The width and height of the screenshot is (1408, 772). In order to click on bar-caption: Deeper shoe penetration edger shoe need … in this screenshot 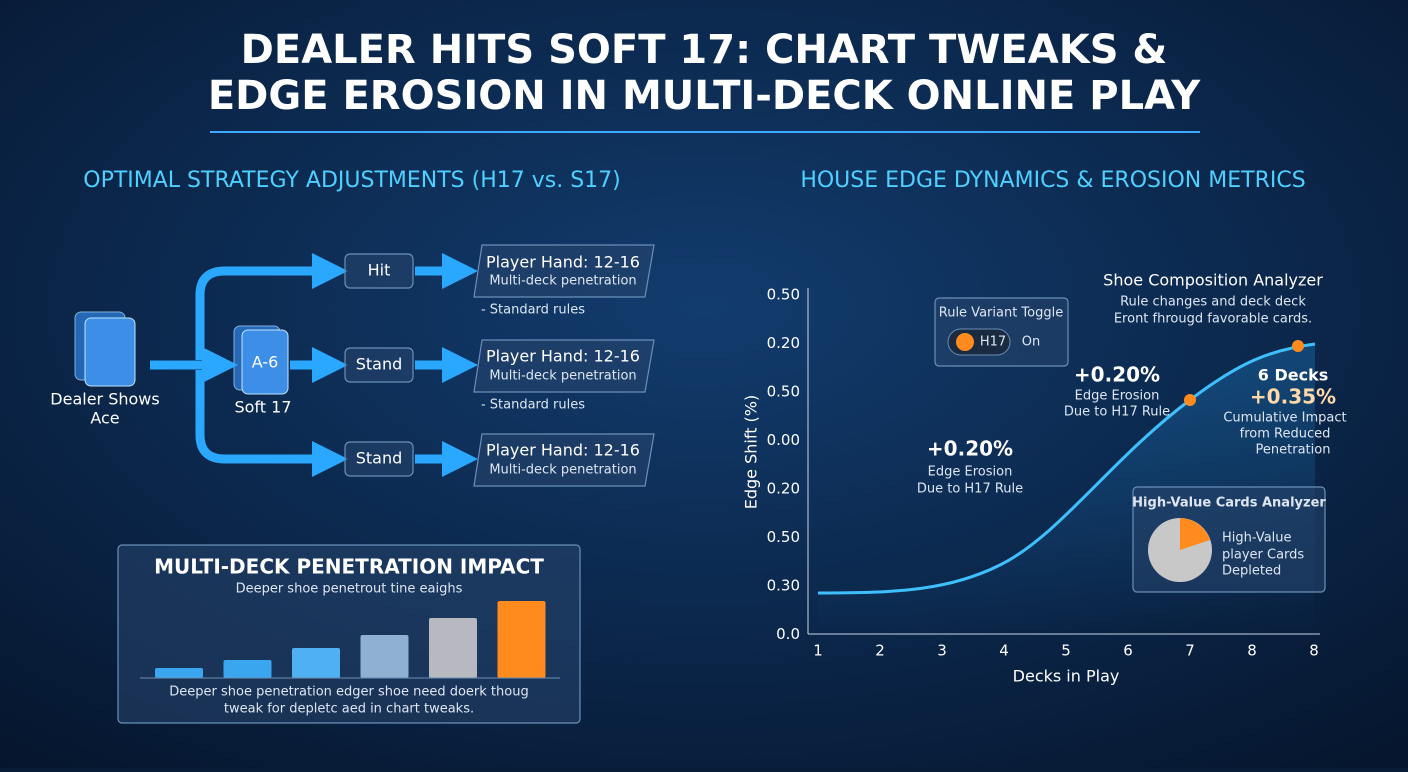, I will do `click(348, 692)`.